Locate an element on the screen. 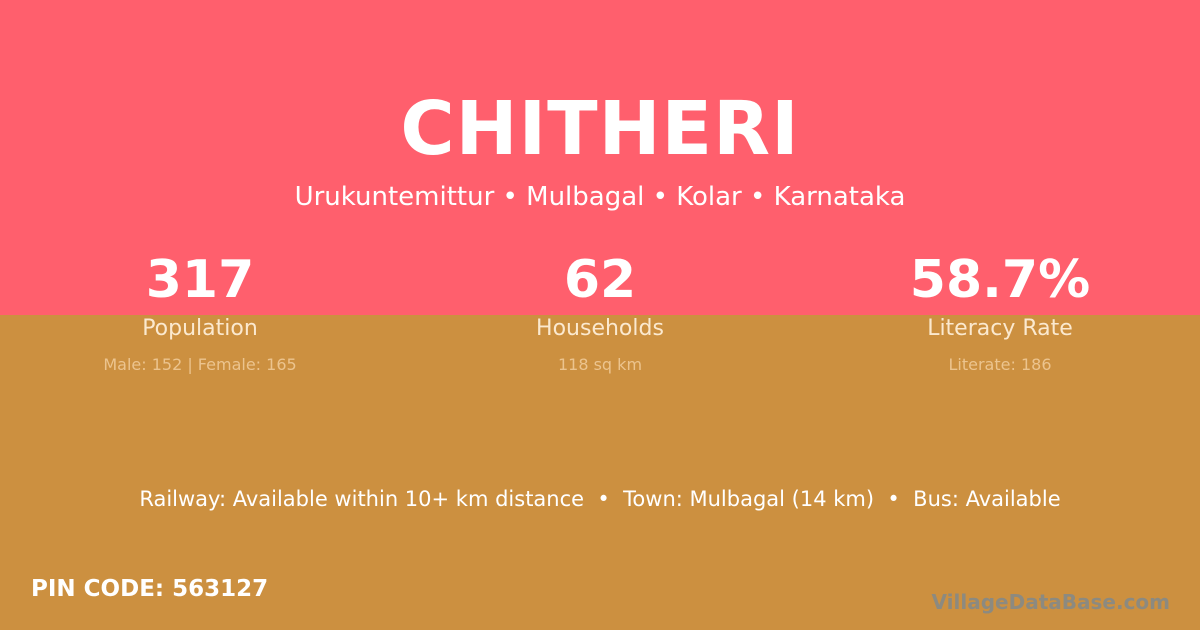 This screenshot has width=1200, height=630. stat-label: Literacy Rate is located at coordinates (1000, 328).